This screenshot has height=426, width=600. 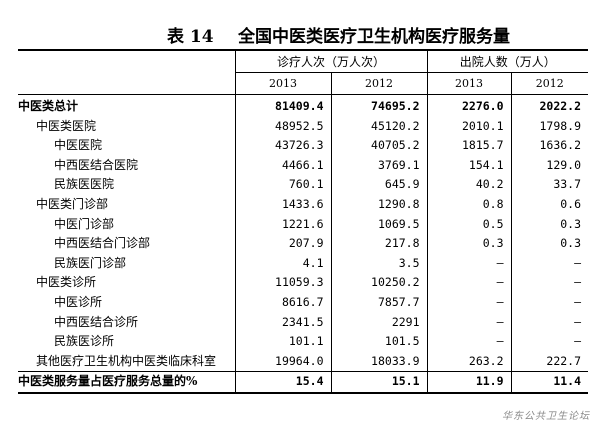 I want to click on table-row: 中医类医院 48952.5 45120.2 2010.1 1798.9, so click(x=303, y=126).